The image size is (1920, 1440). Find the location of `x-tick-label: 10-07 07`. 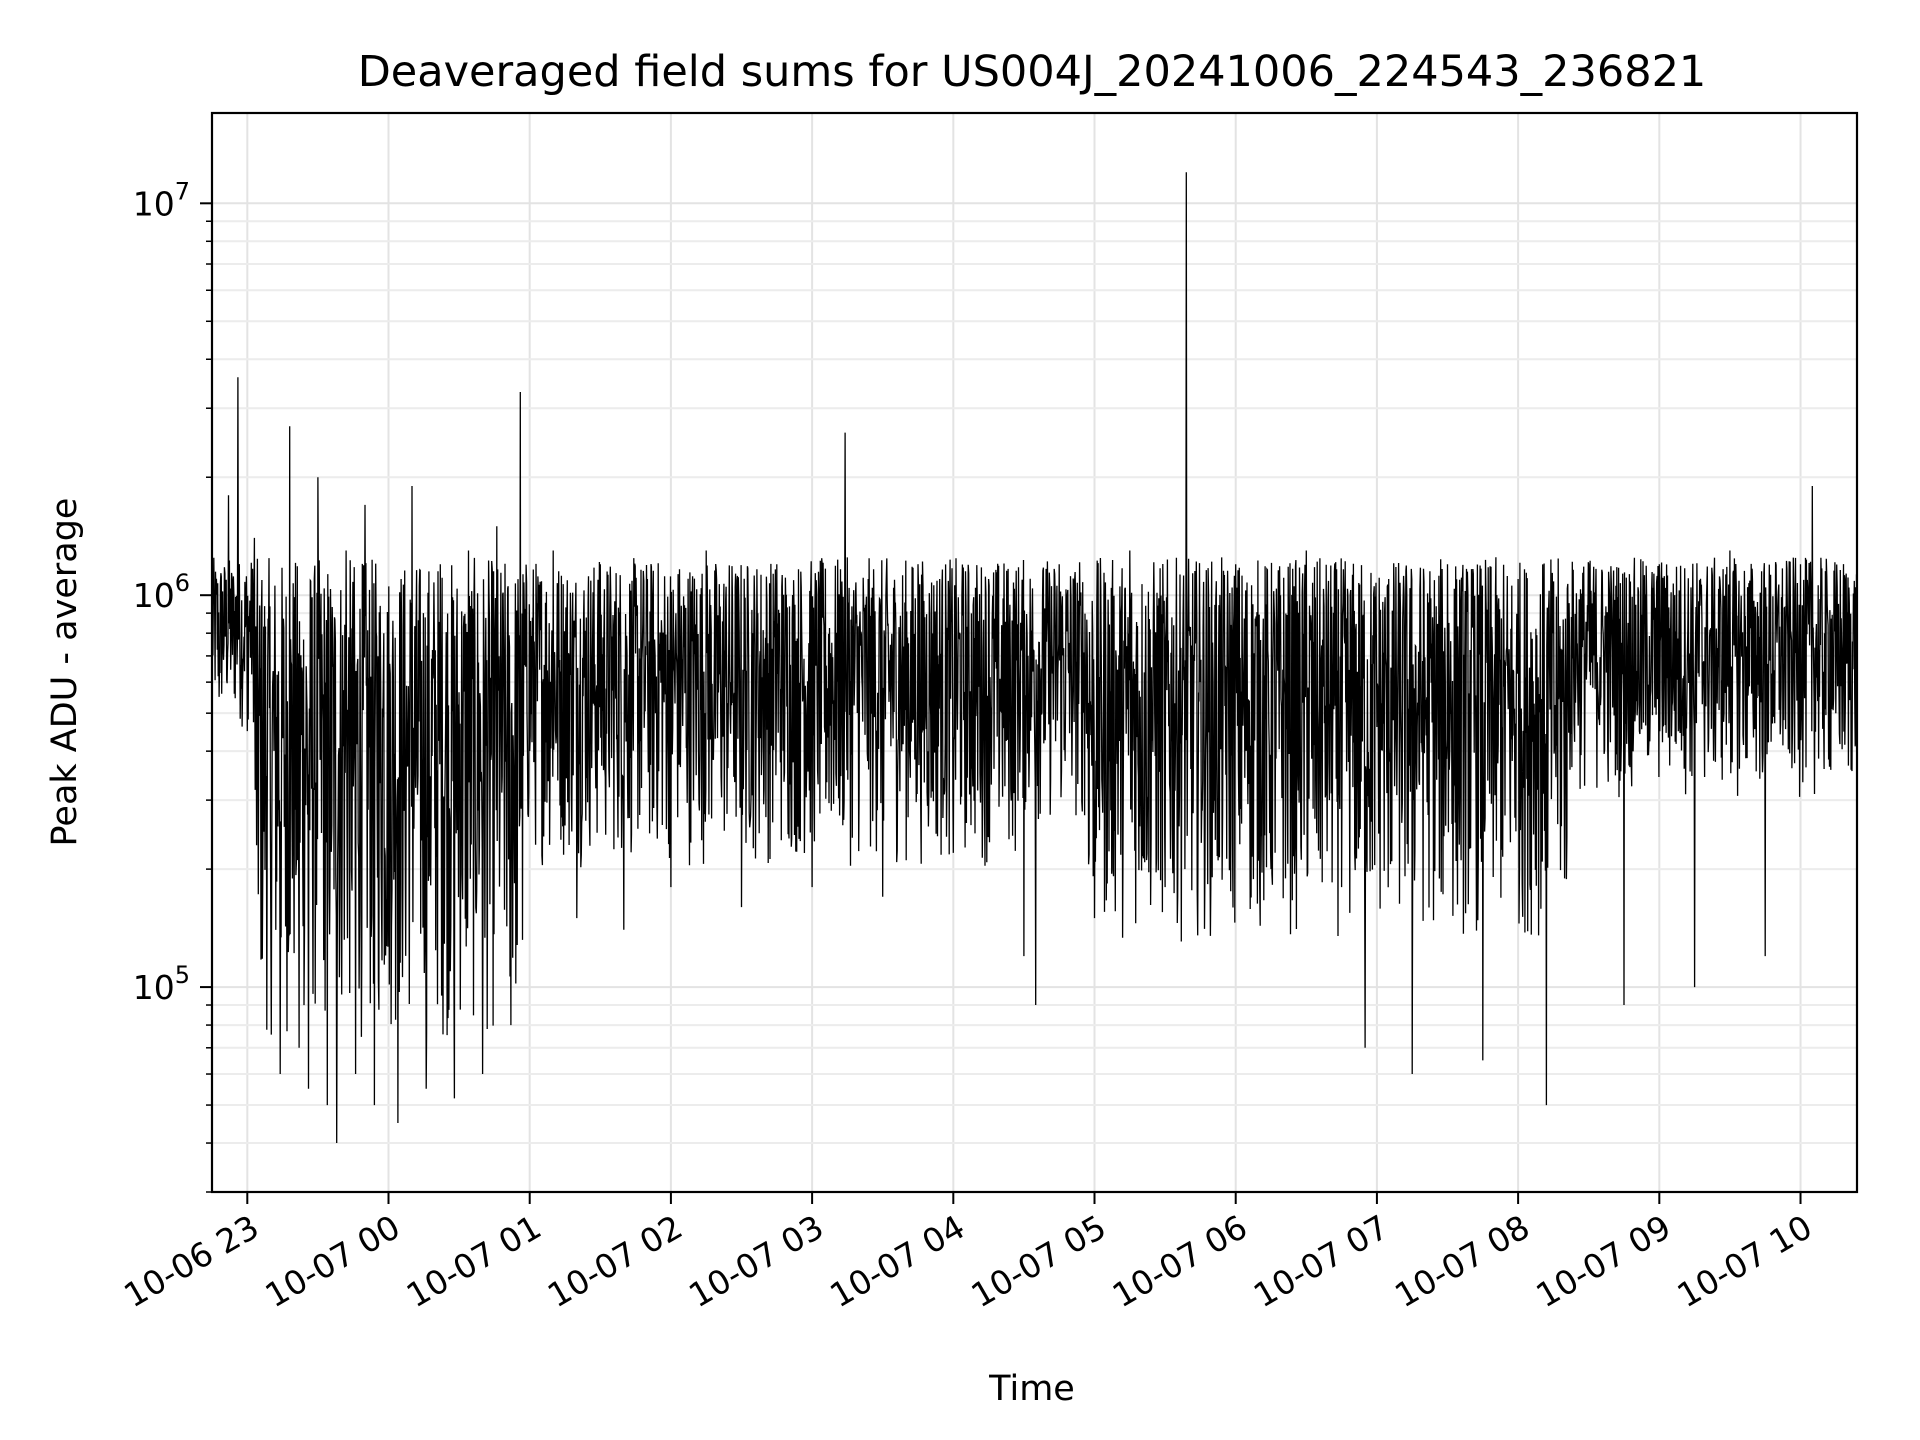

x-tick-label: 10-07 07 is located at coordinates (1321, 1261).